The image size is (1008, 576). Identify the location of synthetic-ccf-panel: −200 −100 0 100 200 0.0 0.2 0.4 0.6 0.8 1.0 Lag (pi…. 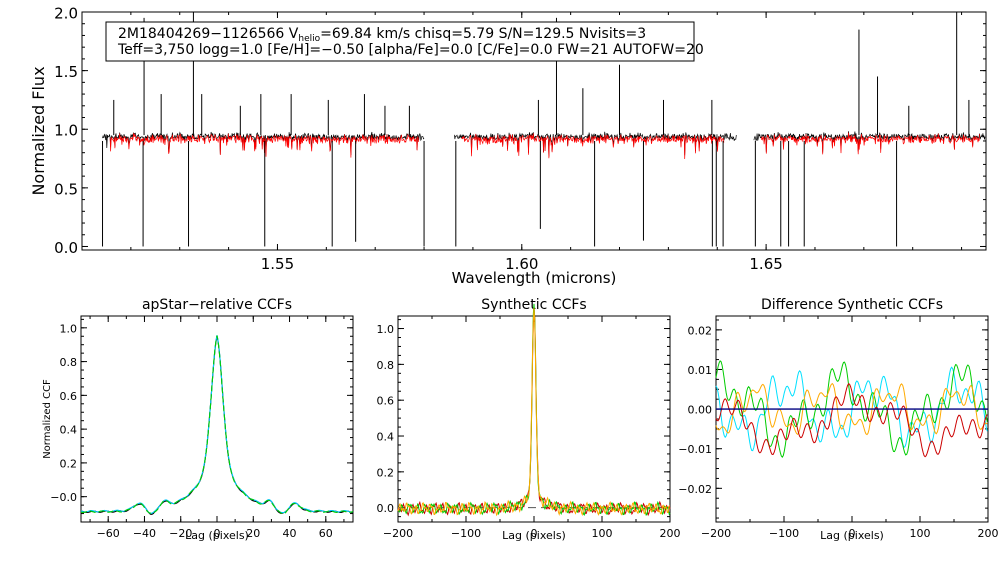
(529, 419).